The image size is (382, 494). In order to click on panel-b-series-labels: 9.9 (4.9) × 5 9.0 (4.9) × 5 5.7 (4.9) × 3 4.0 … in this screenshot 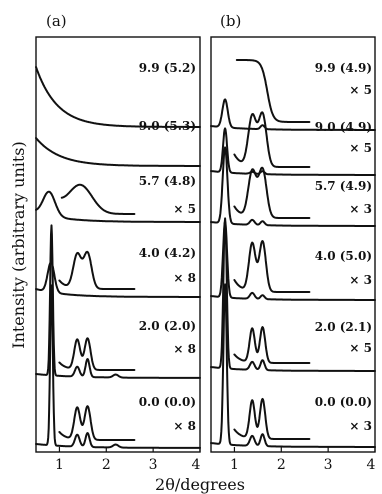, I will do `click(343, 247)`.